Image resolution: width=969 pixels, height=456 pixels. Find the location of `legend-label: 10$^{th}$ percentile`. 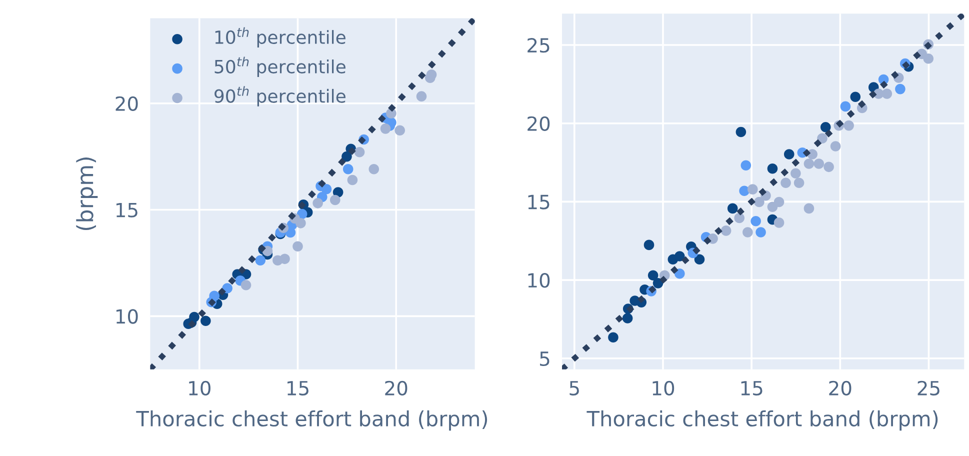

legend-label: 10$^{th}$ percentile is located at coordinates (280, 37).